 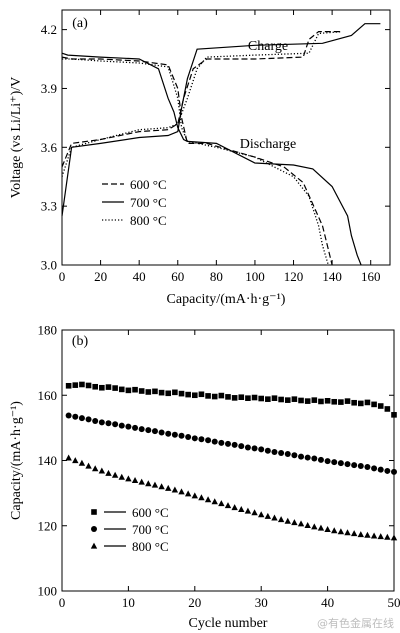 I want to click on x-tick-label-a: 140, so click(x=332, y=276).